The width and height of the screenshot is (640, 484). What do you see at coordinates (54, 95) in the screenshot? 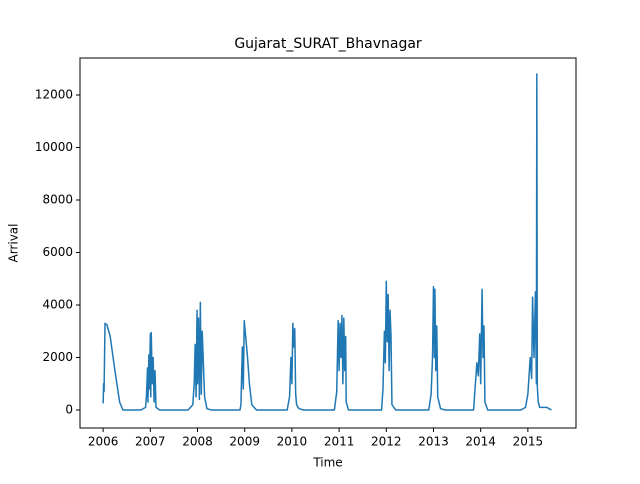
I see `y-tick-label: 12000` at bounding box center [54, 95].